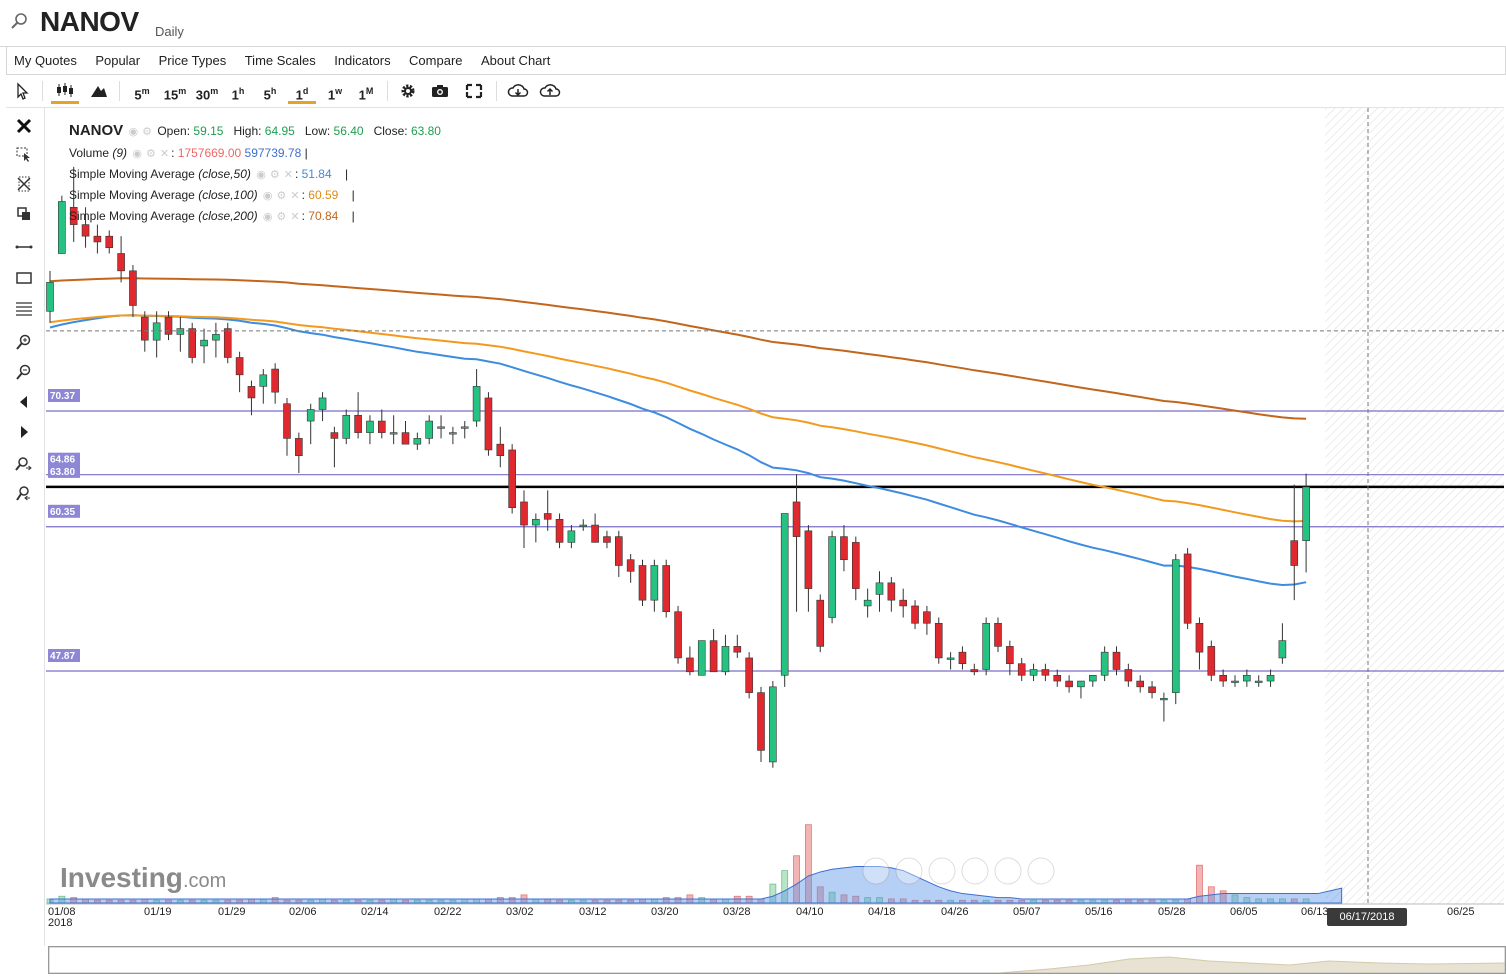  I want to click on interval-5m-button: 5m, so click(142, 94).